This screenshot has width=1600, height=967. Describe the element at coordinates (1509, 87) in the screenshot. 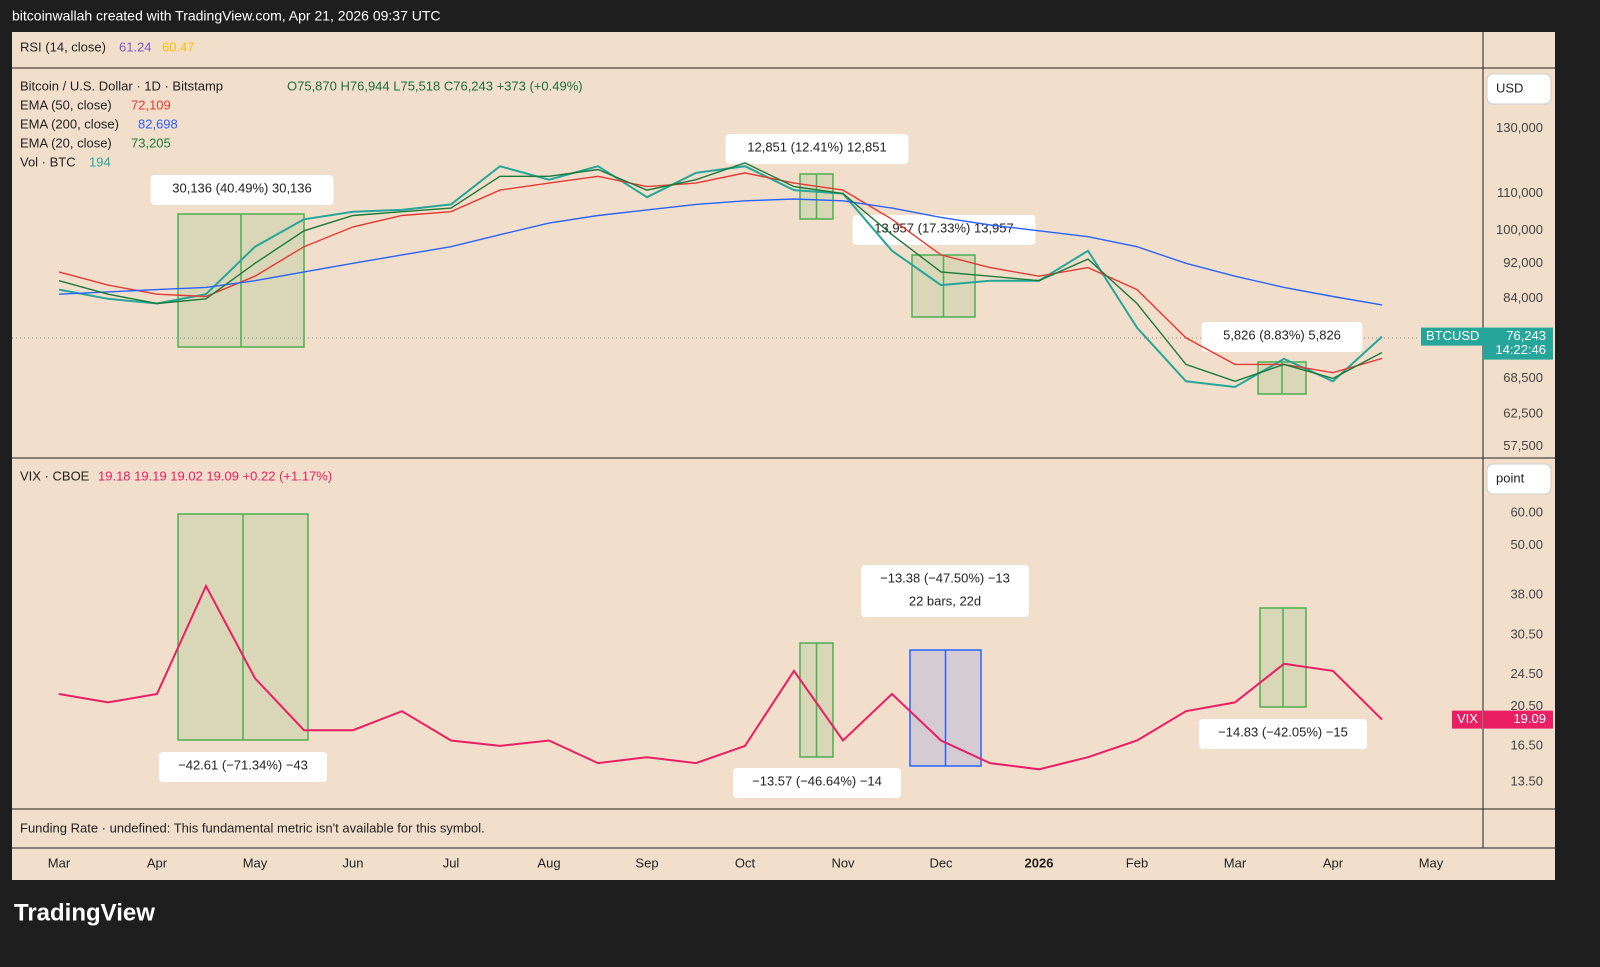

I see `unit-label: USD` at that location.